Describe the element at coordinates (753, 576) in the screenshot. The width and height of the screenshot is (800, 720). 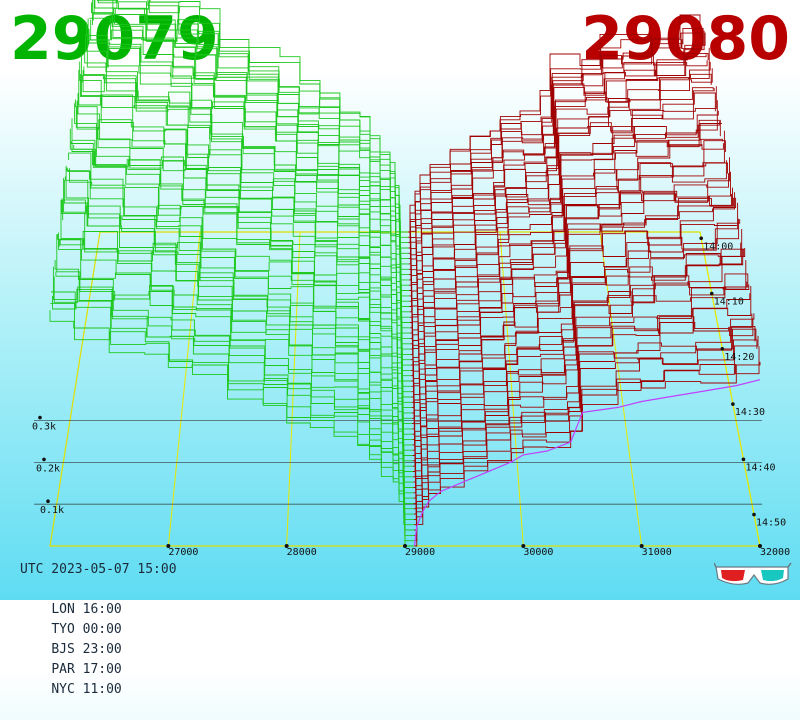
I see `3d-glasses-icon` at that location.